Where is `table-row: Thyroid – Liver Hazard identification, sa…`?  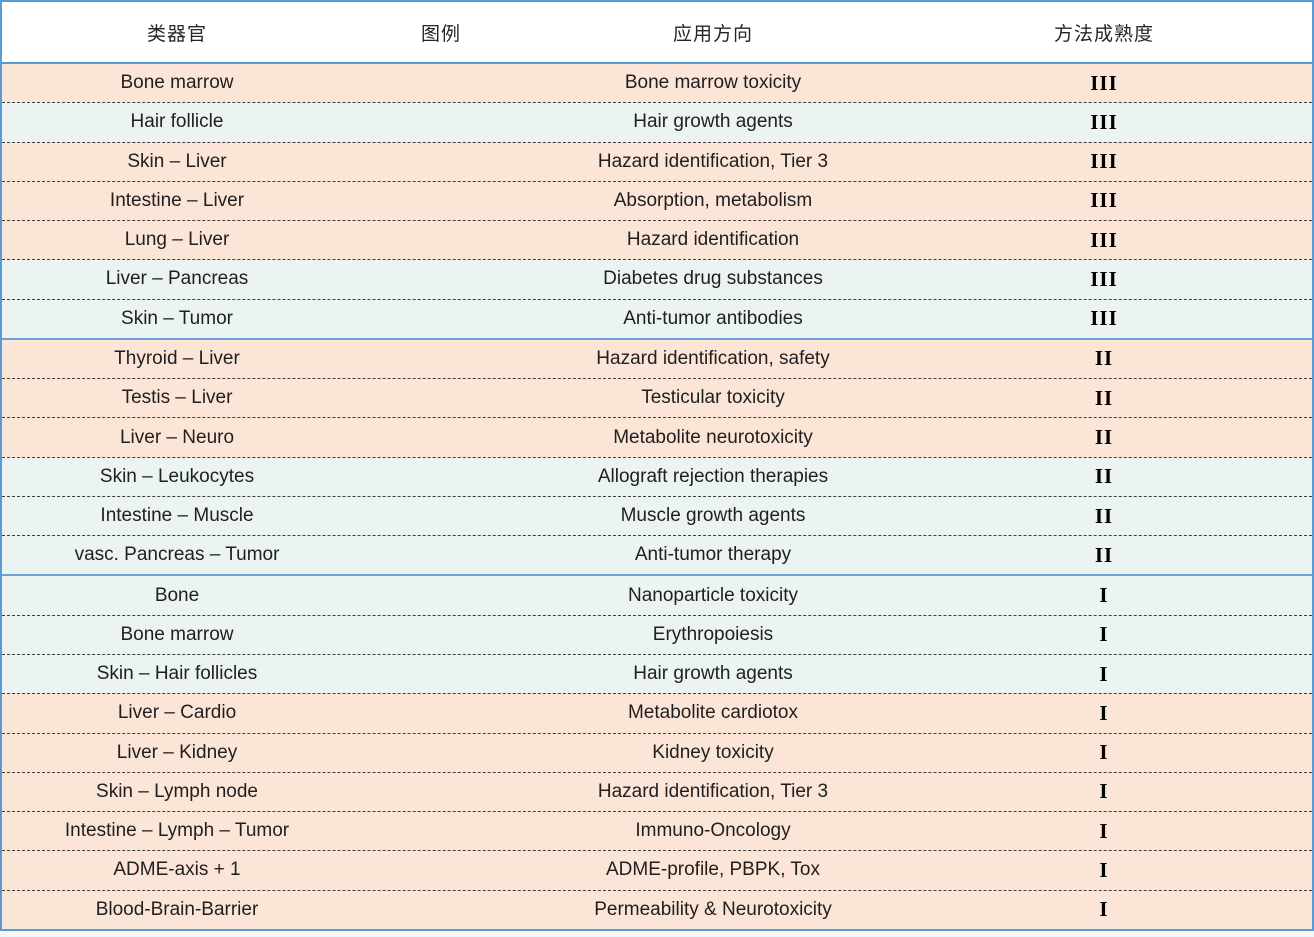
table-row: Thyroid – Liver Hazard identification, sa… is located at coordinates (657, 358).